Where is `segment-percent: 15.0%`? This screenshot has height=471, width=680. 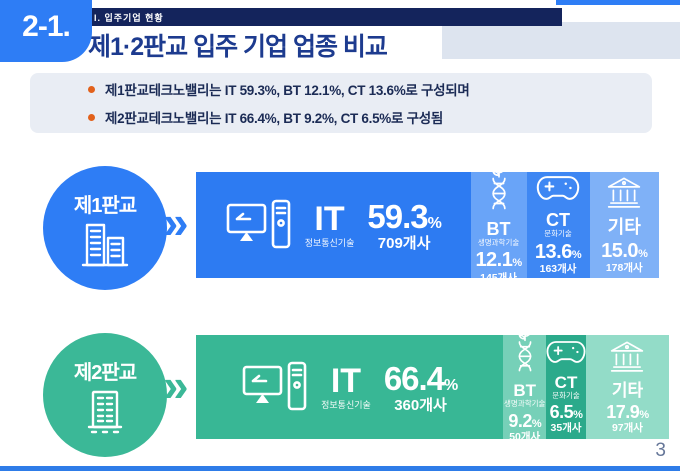
segment-percent: 15.0% is located at coordinates (624, 250).